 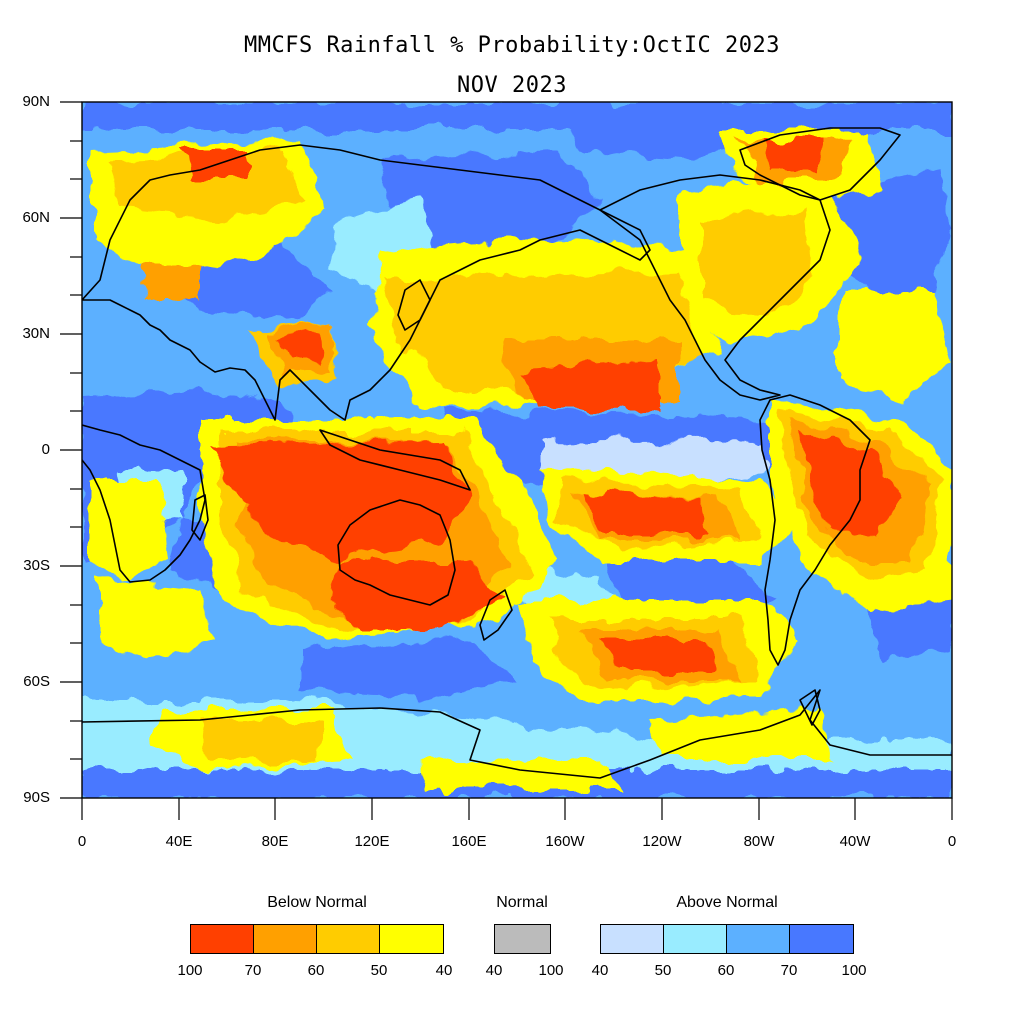 What do you see at coordinates (414, 305) in the screenshot?
I see `japan-coastline` at bounding box center [414, 305].